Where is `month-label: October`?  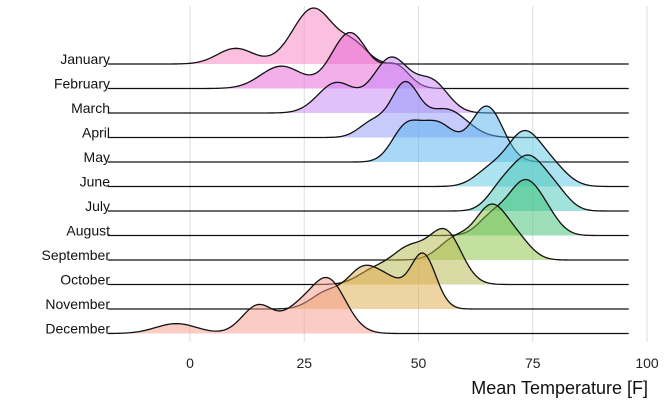
month-label: October is located at coordinates (85, 280).